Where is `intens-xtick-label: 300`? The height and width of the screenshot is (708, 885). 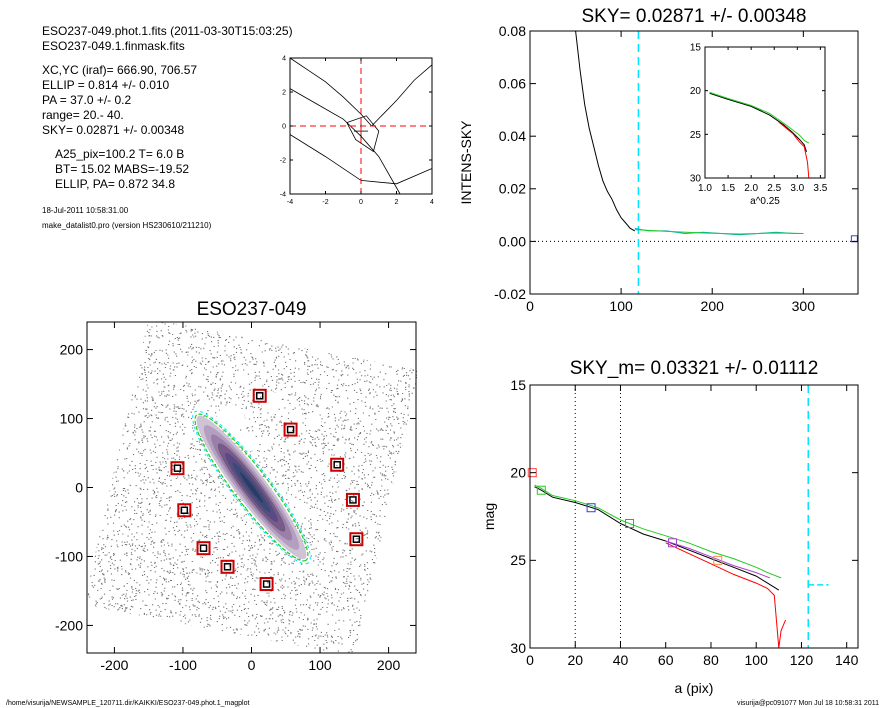 intens-xtick-label: 300 is located at coordinates (804, 306).